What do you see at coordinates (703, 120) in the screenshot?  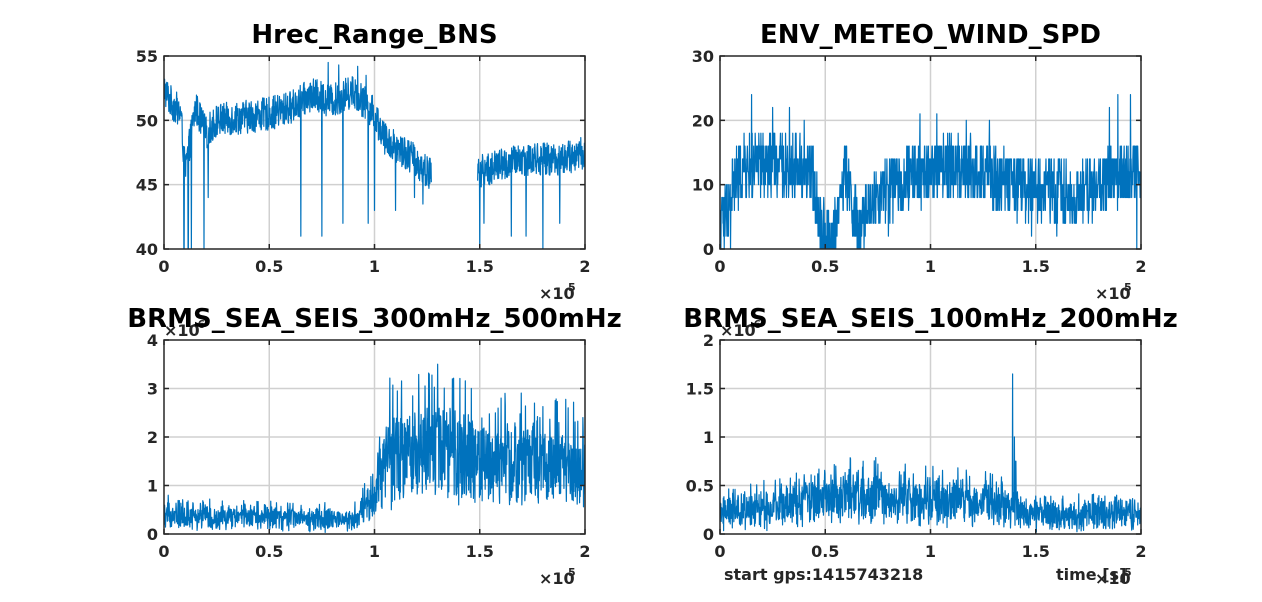 I see `y-tick-label: 20` at bounding box center [703, 120].